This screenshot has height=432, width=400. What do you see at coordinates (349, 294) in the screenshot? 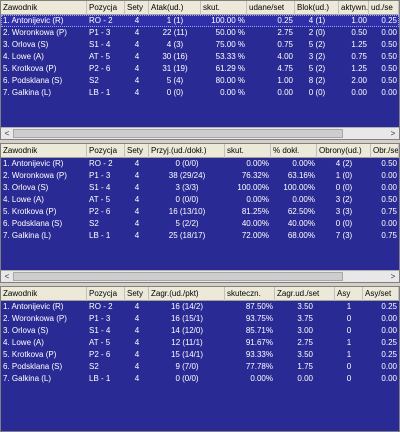
I see `col-header-aces: Asy` at bounding box center [349, 294].